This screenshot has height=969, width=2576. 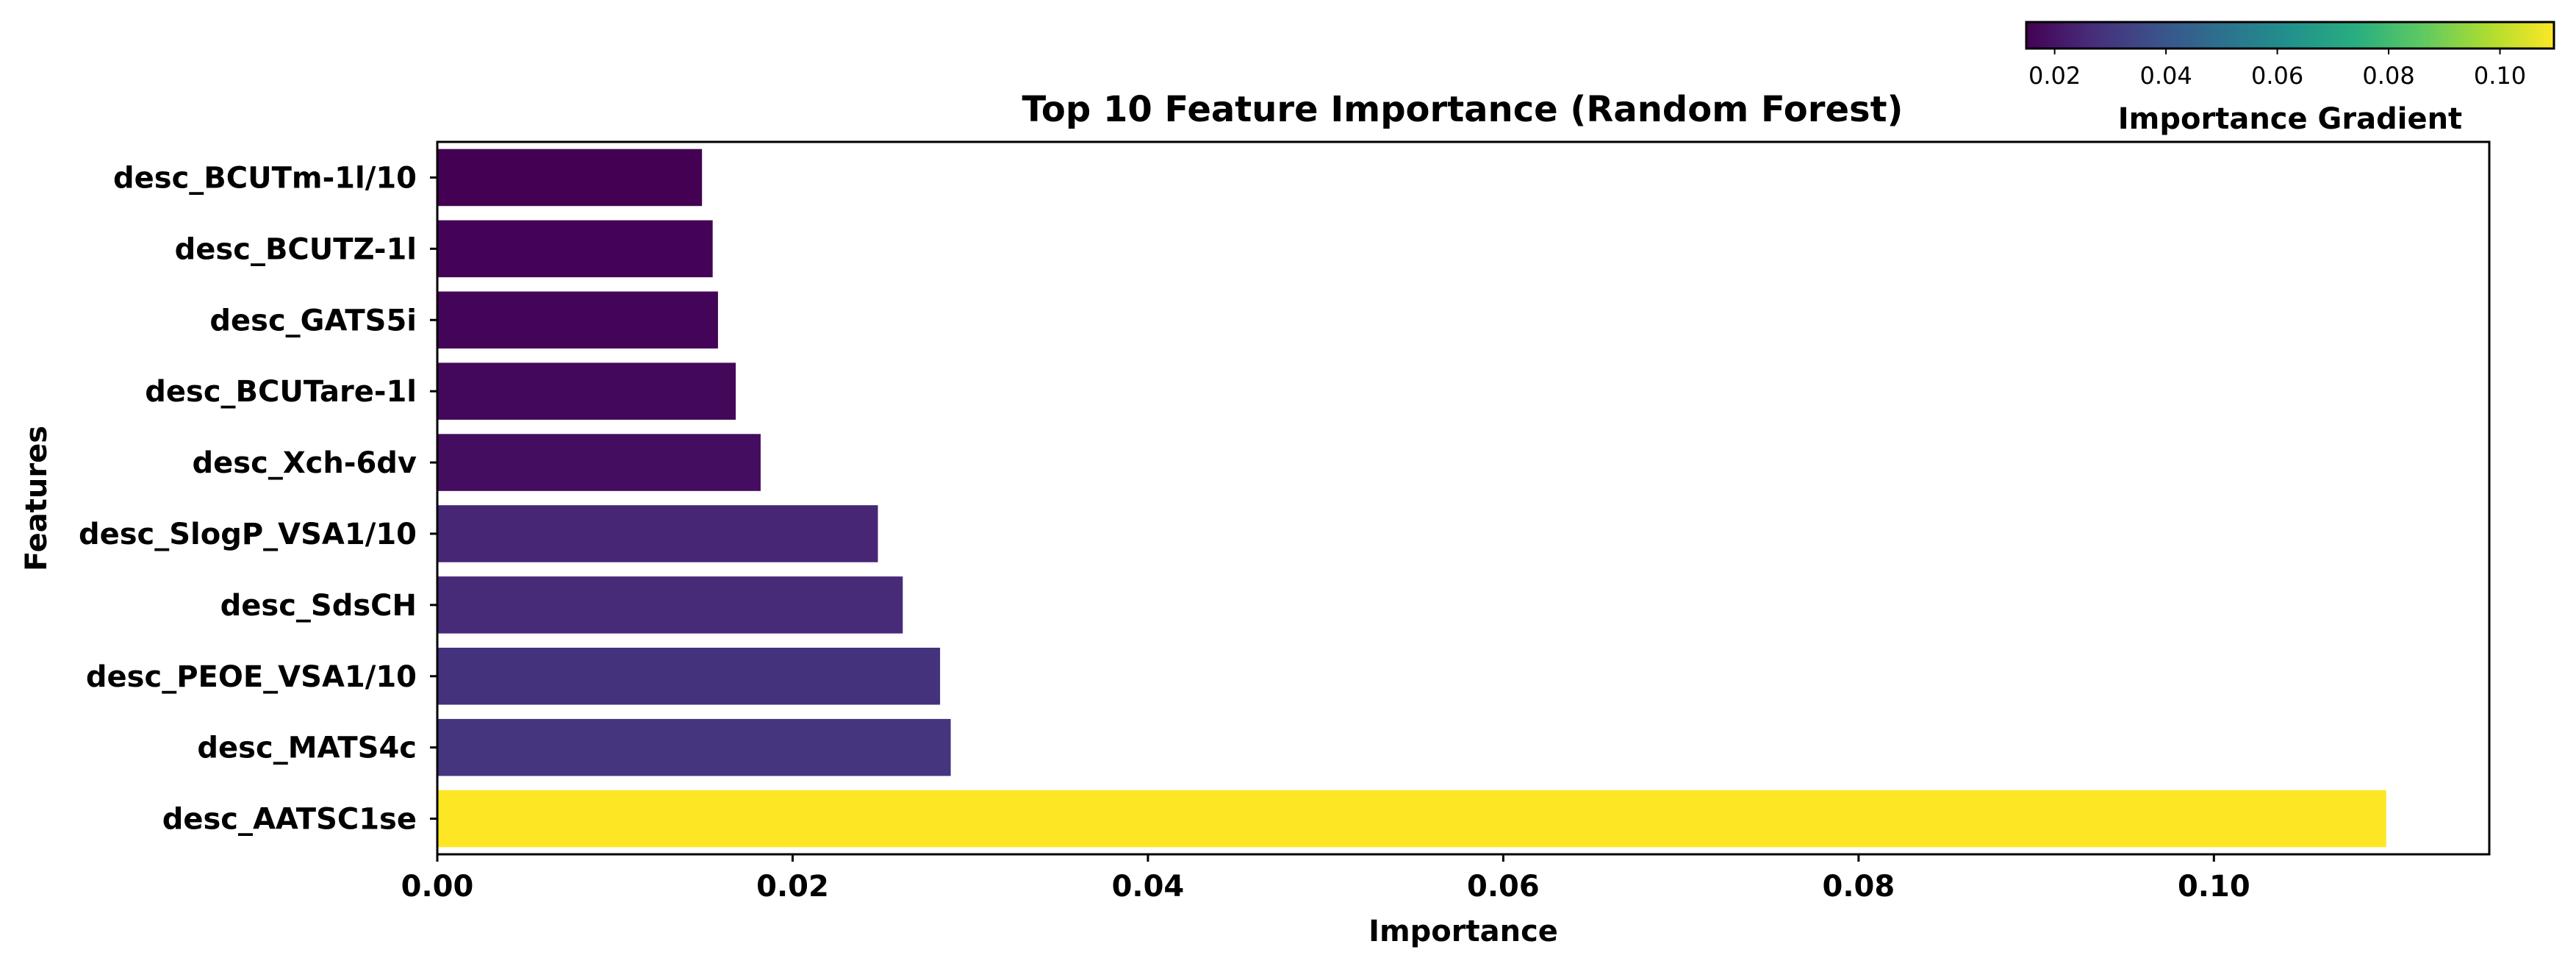 I want to click on y-tick-label: desc_PEOE_VSA1/10, so click(x=251, y=677).